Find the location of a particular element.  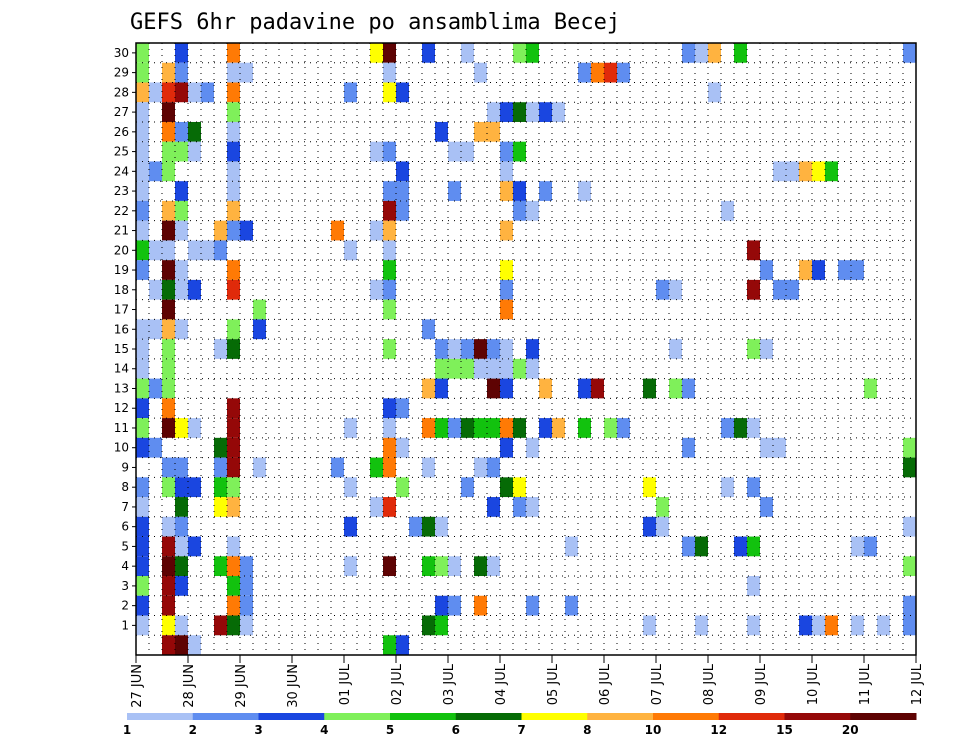

y-tick-label: 4 is located at coordinates (125, 566).